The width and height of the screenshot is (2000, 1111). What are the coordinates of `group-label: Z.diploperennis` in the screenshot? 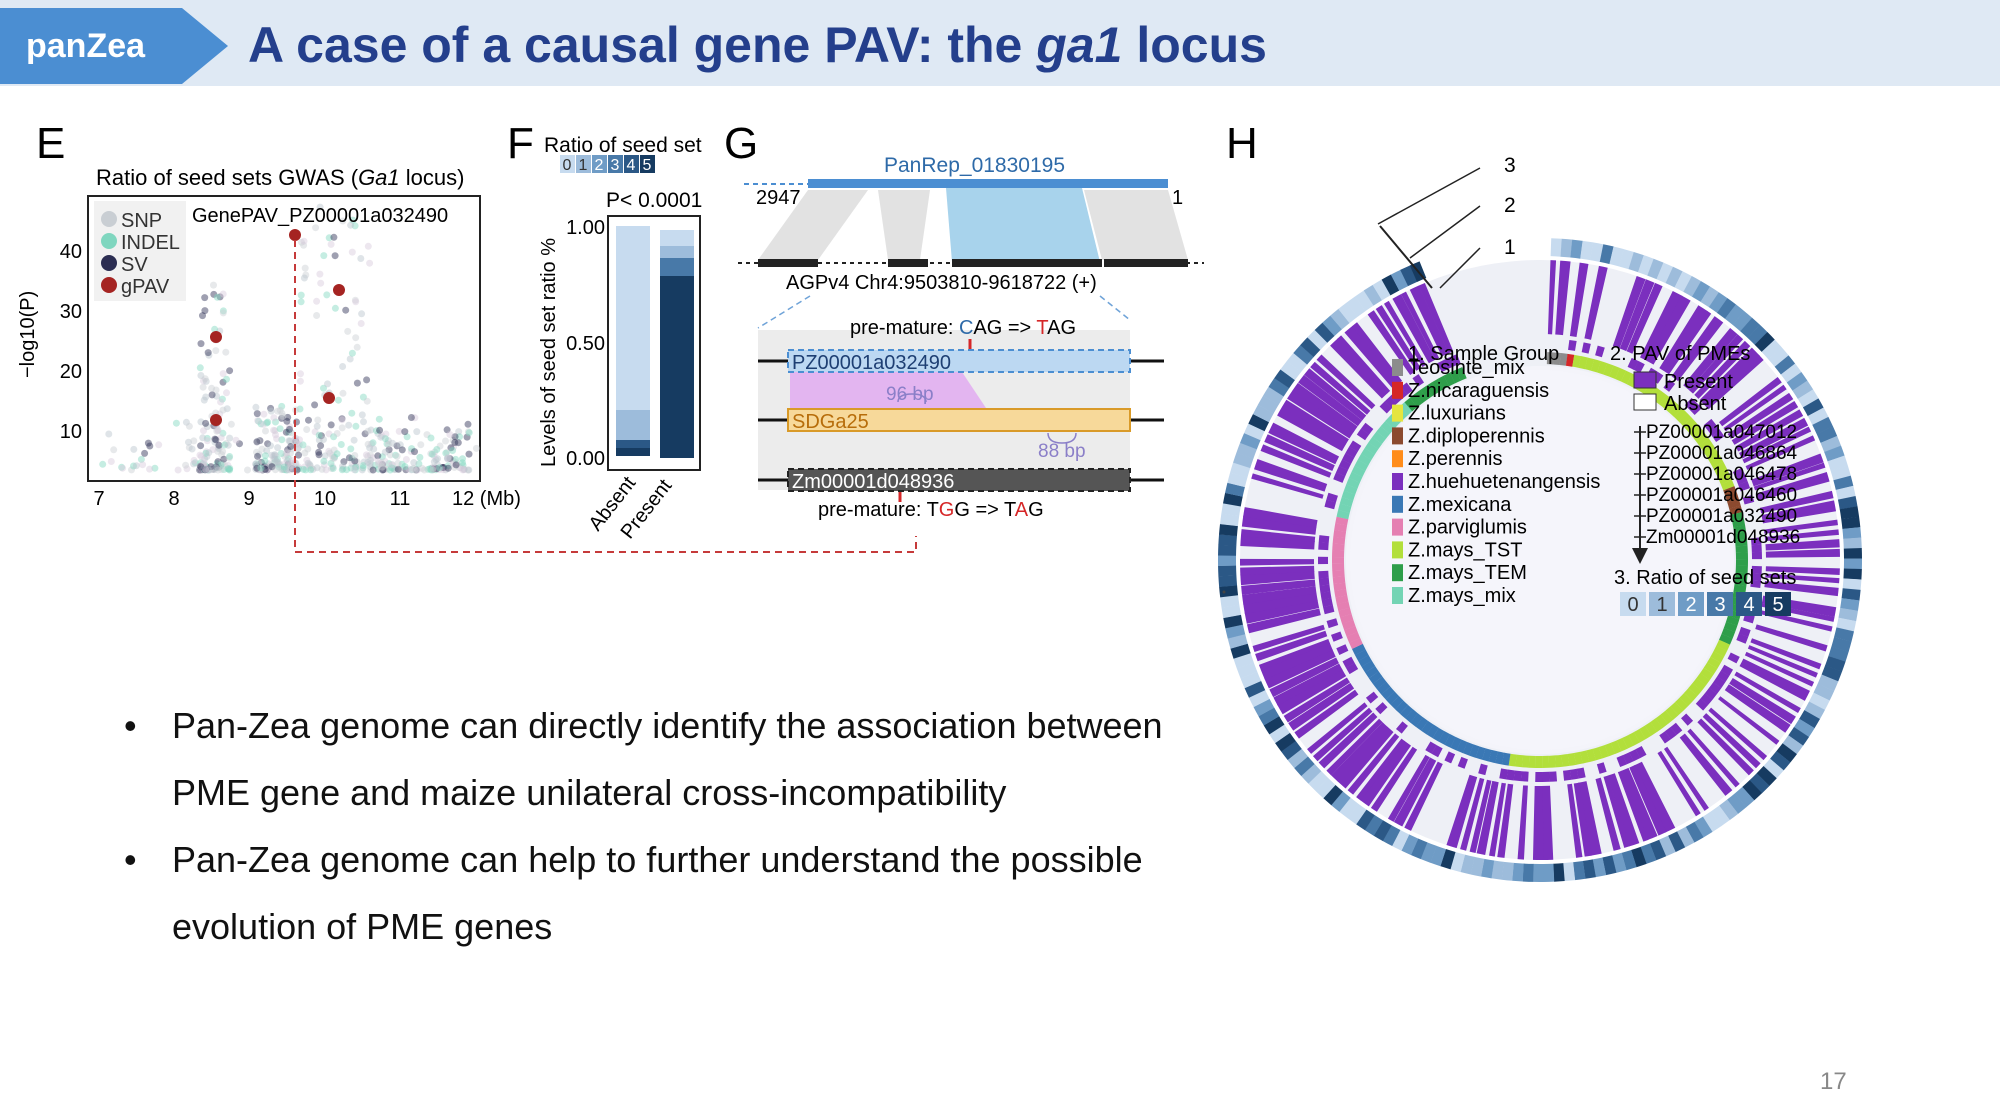 It's located at (1476, 436).